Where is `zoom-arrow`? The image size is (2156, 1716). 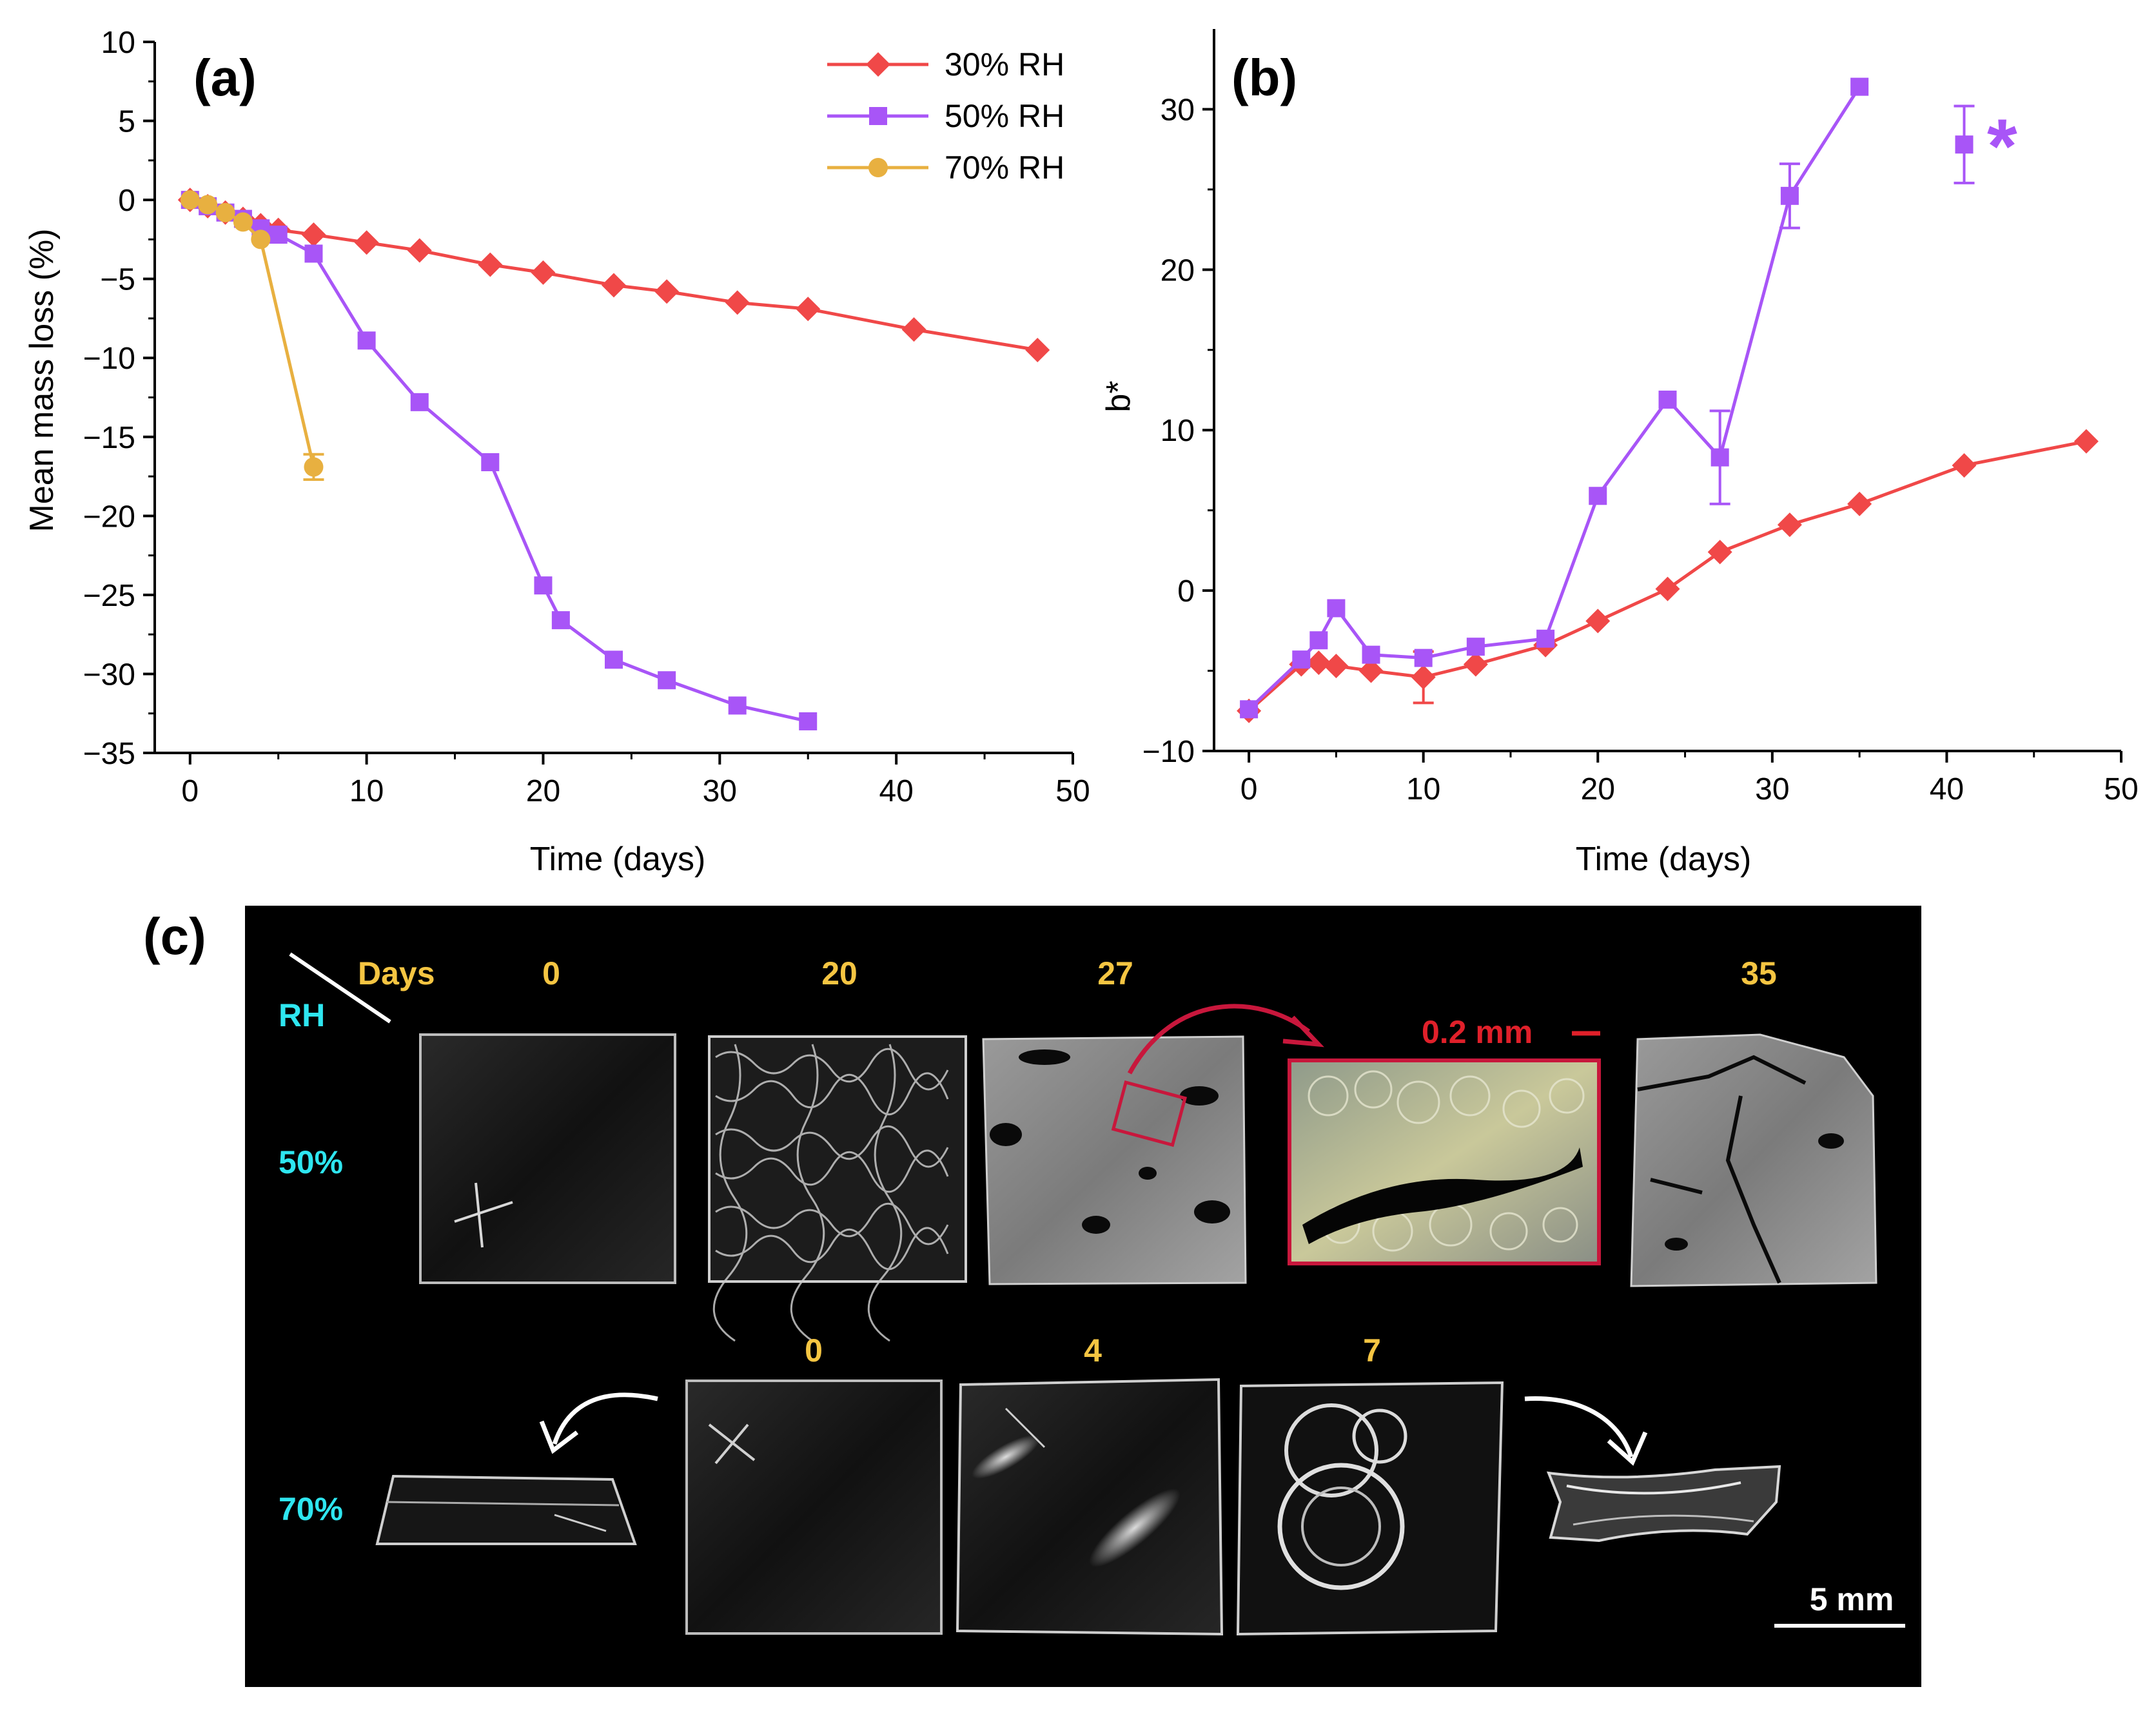 zoom-arrow is located at coordinates (1219, 1039).